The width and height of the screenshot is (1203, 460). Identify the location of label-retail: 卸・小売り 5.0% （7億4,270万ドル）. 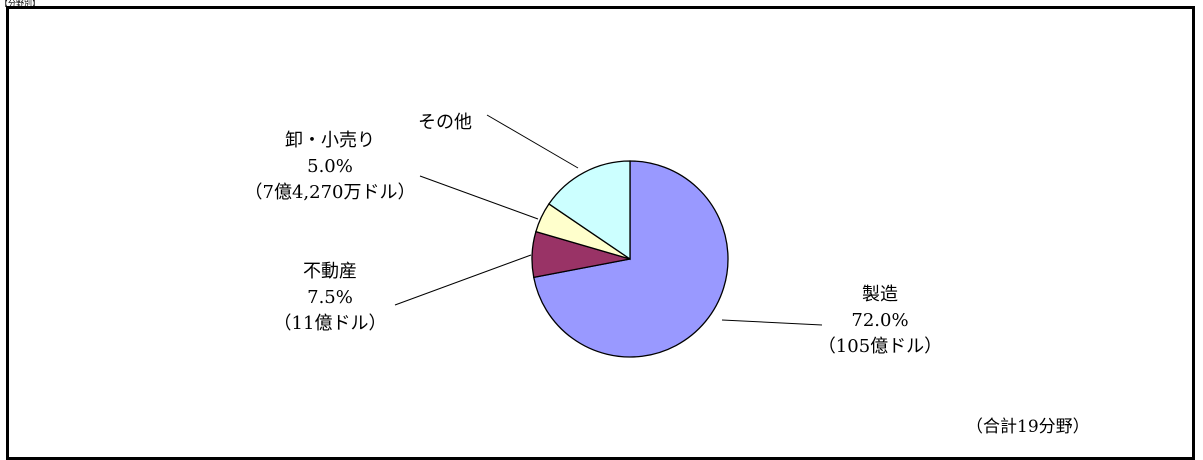
(330, 166).